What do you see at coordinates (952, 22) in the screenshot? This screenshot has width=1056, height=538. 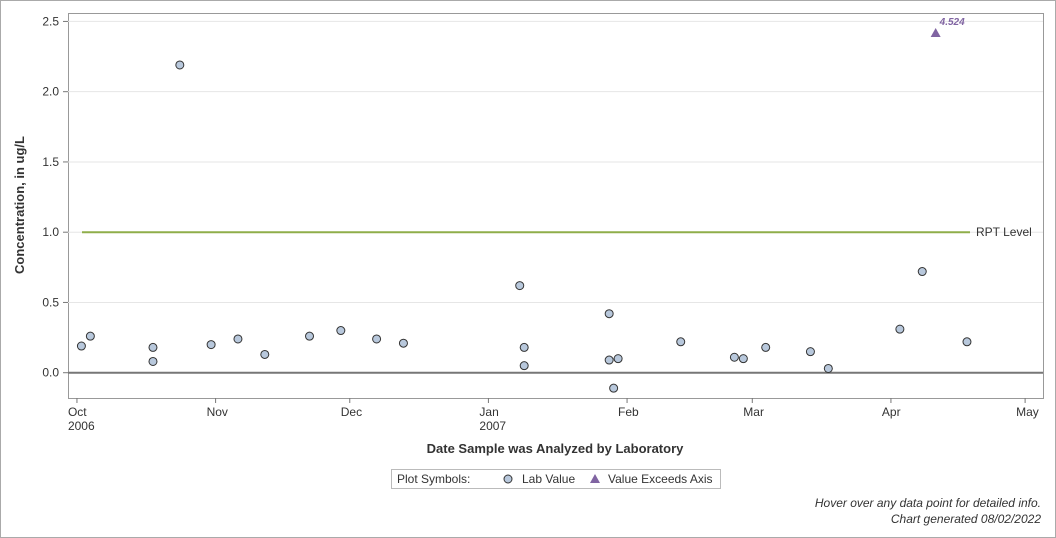 I see `exceeds-label: 4.524` at bounding box center [952, 22].